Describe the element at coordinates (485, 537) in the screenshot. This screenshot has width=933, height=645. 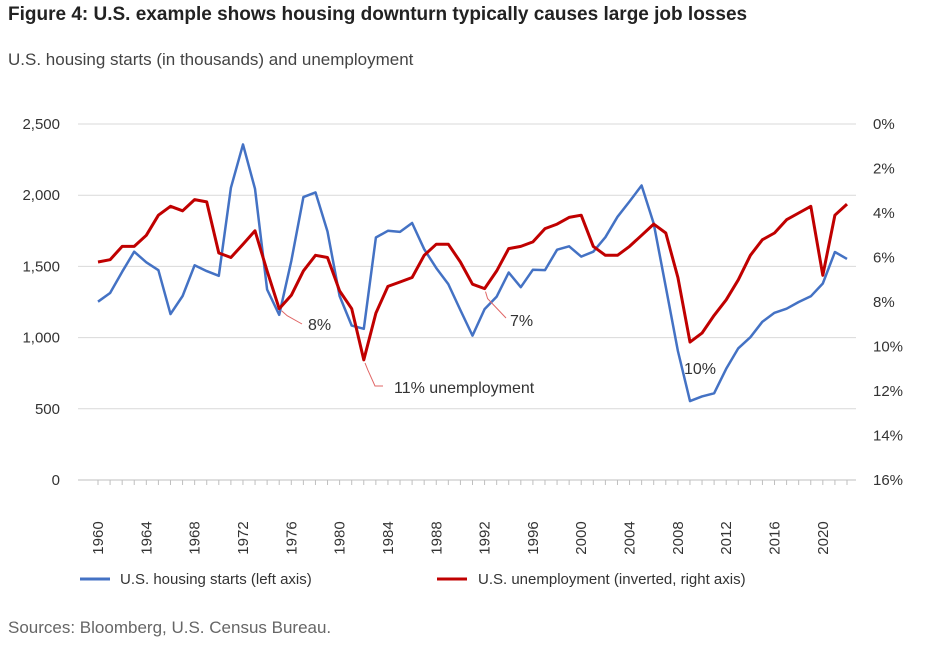
I see `x-axis-tick-label: 1992` at that location.